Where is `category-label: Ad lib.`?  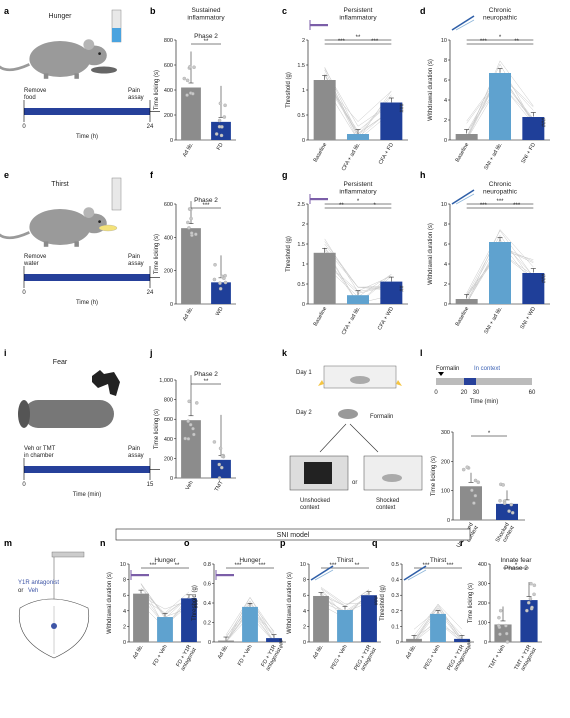 category-label: Ad lib. is located at coordinates (188, 314).